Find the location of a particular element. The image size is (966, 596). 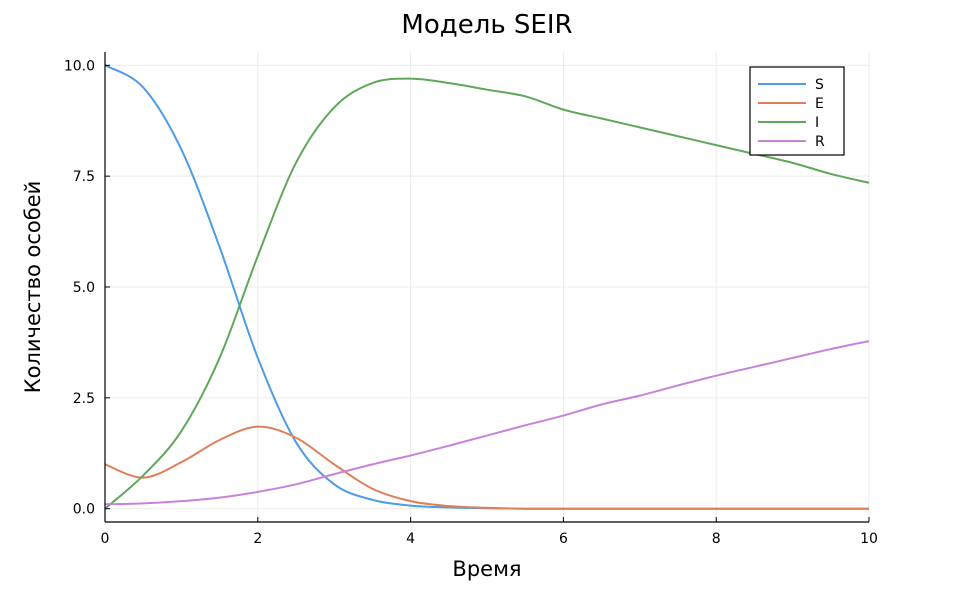

x-axis-title: Время is located at coordinates (486, 569).